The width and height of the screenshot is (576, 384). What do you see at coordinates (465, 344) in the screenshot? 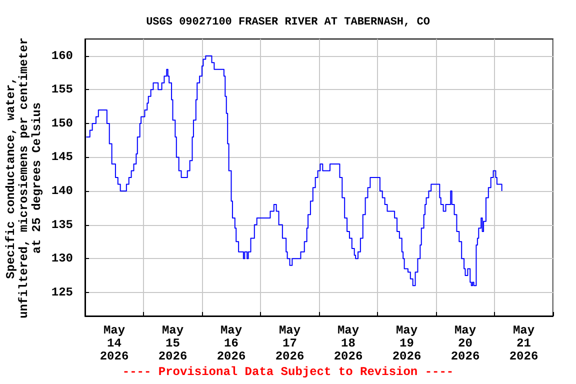
I see `x-tick-label: May 20 2026` at bounding box center [465, 344].